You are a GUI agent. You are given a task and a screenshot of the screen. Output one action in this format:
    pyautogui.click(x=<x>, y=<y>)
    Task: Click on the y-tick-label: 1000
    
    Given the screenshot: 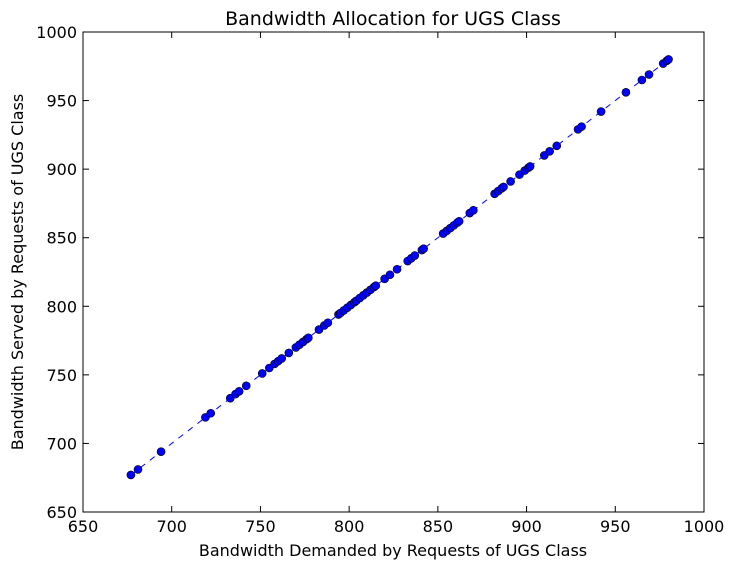 What is the action you would take?
    pyautogui.click(x=56, y=32)
    